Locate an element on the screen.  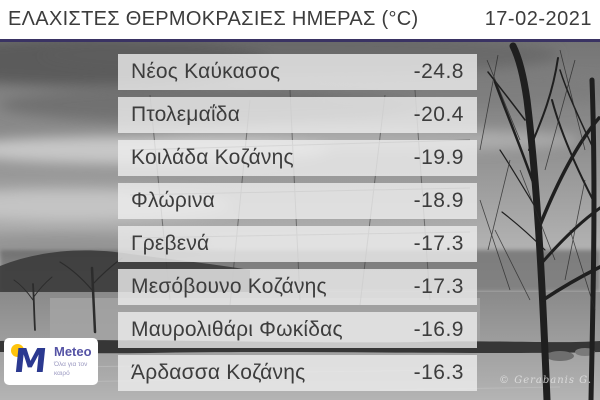
yellow-dot-icon is located at coordinates (17, 350).